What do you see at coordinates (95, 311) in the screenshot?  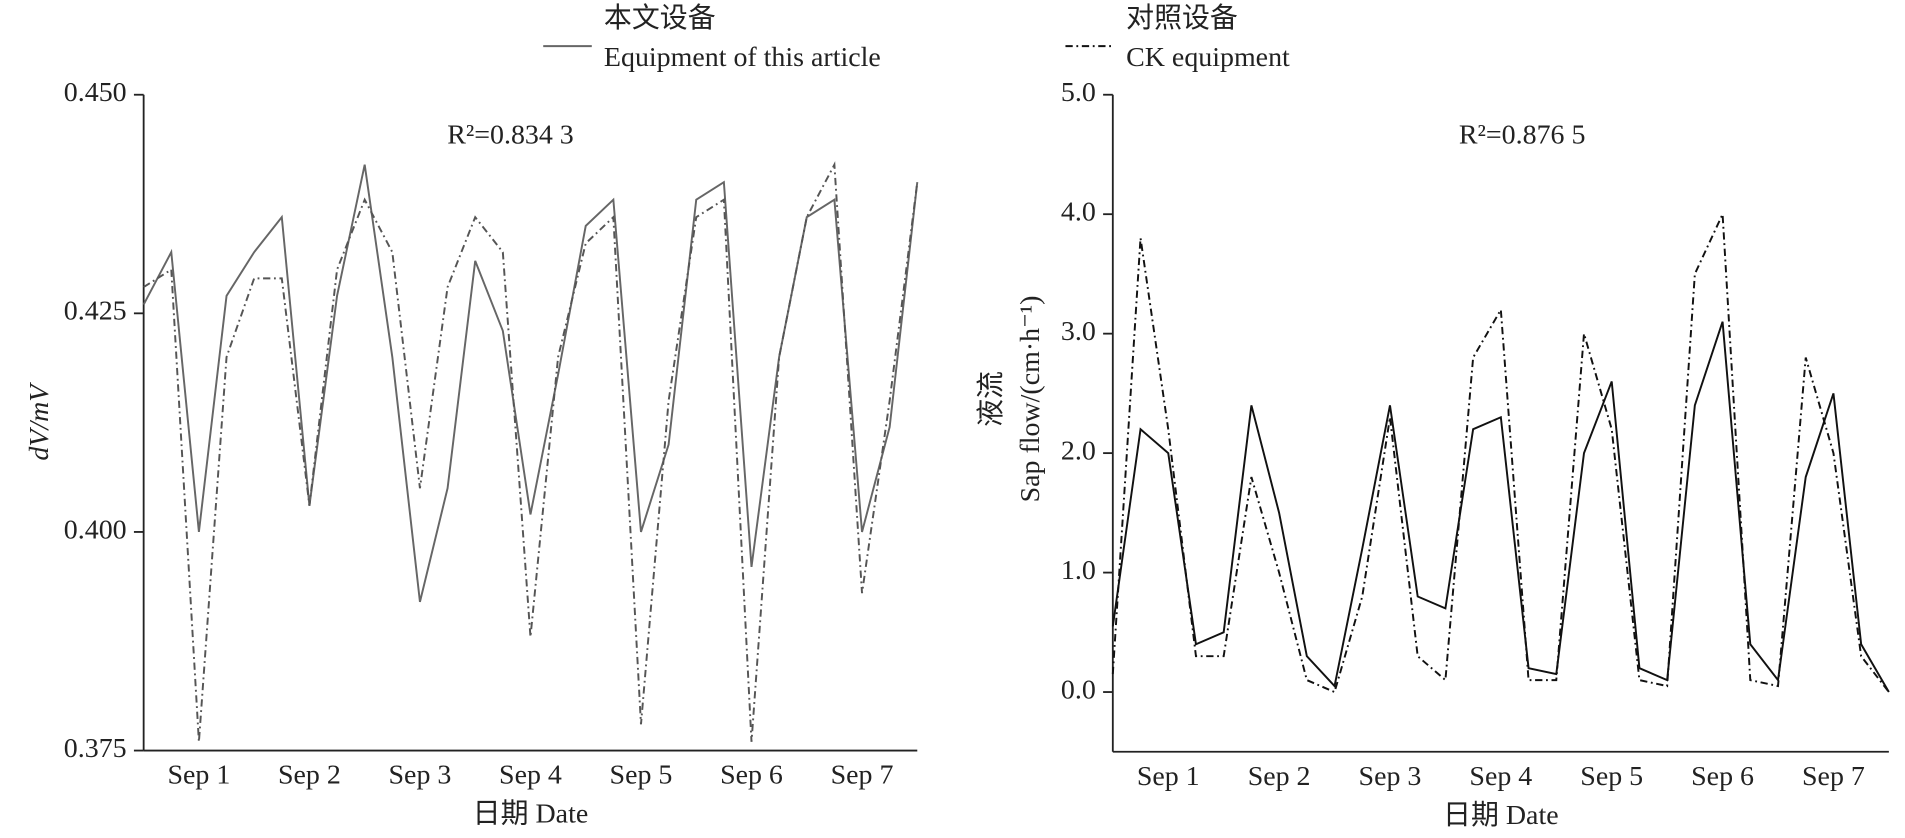 I see `y-tick-label: 0.425` at bounding box center [95, 311].